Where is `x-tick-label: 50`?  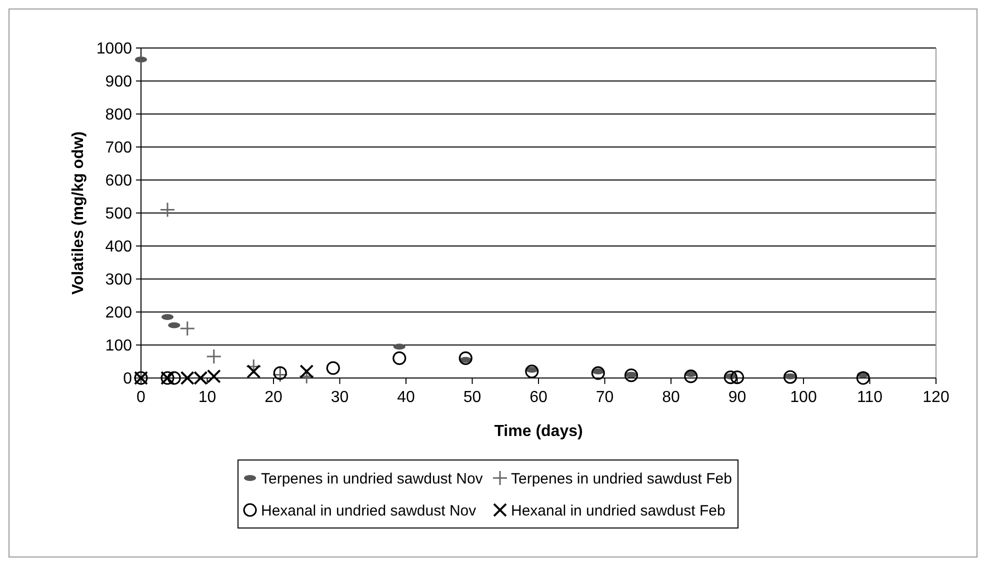
x-tick-label: 50 is located at coordinates (472, 397).